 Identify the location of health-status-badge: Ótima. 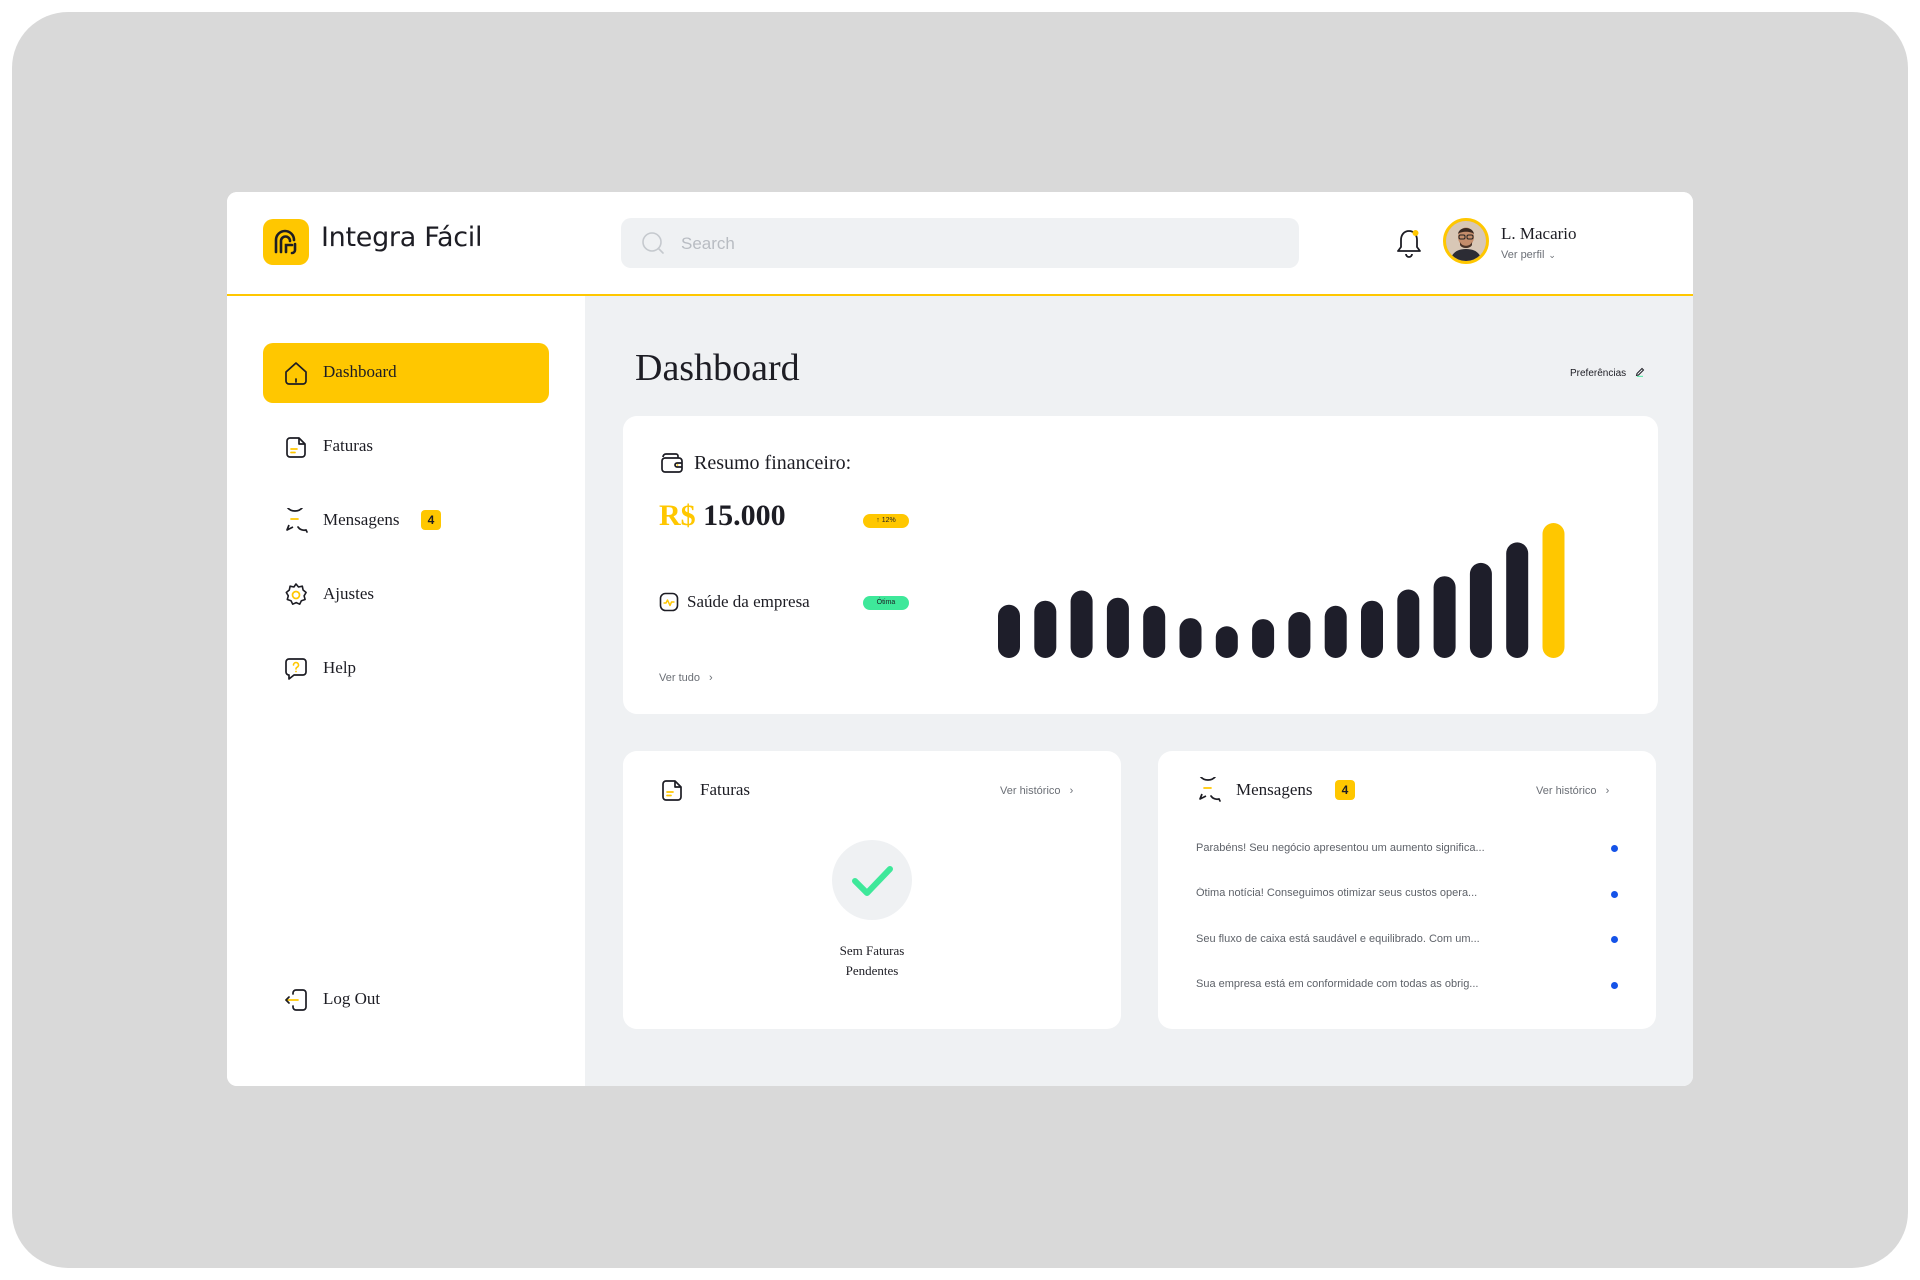
(886, 603).